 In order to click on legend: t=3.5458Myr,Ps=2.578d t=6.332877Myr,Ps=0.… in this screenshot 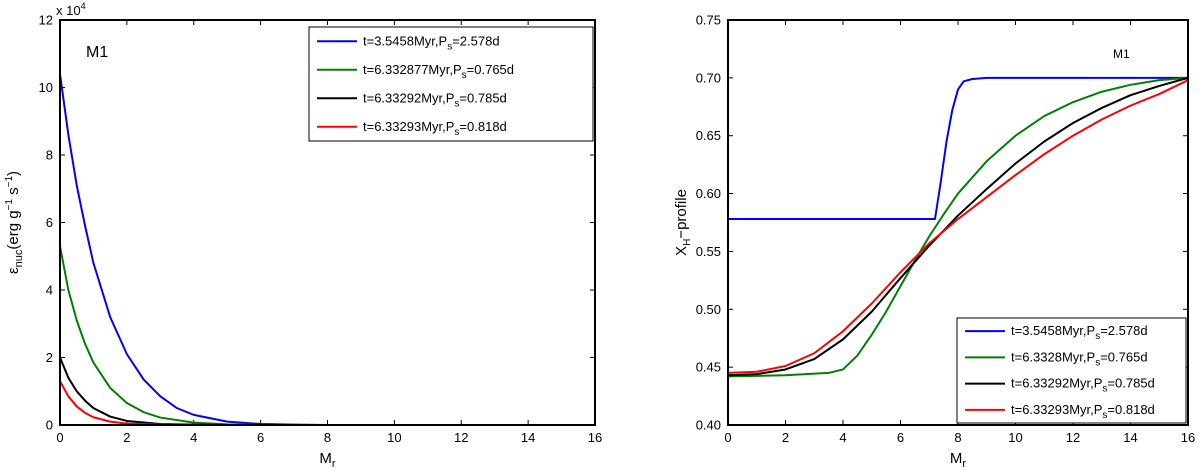, I will do `click(451, 84)`.